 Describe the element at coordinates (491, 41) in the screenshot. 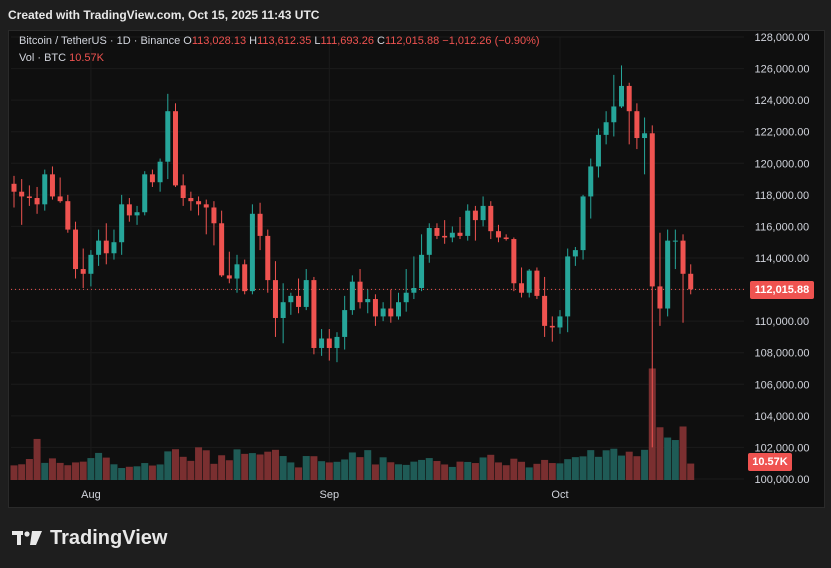

I see `change-value: −1,012.26 (−0.90%)` at that location.